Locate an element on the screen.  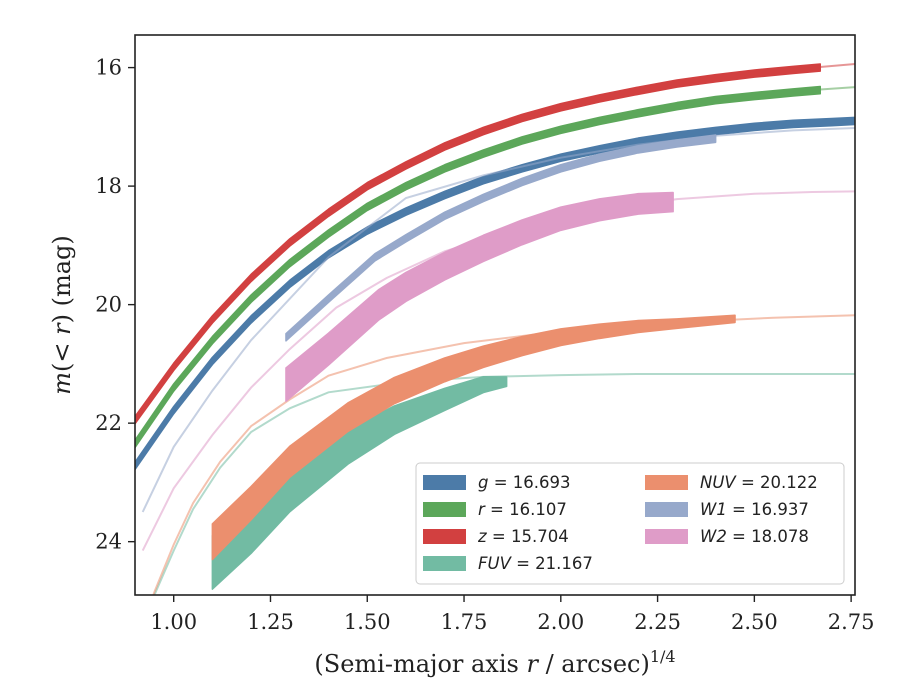
legend-band-name: W1 is located at coordinates (713, 509).